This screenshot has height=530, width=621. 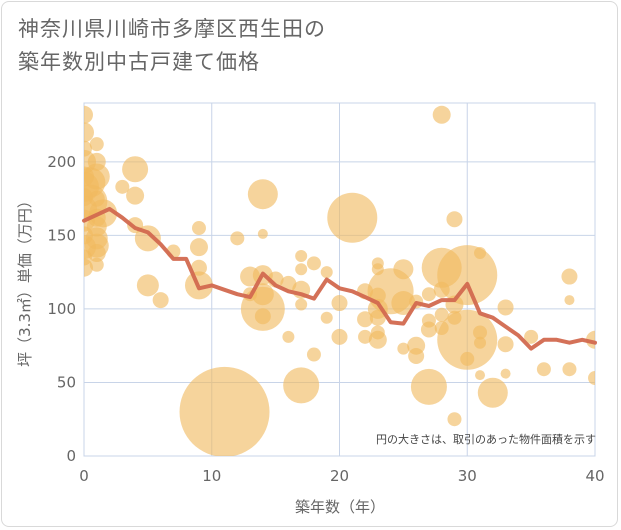 I want to click on chart-title: 神奈川県川崎市多摩区西生田の 築年数別中古戸建て価格, so click(x=172, y=45).